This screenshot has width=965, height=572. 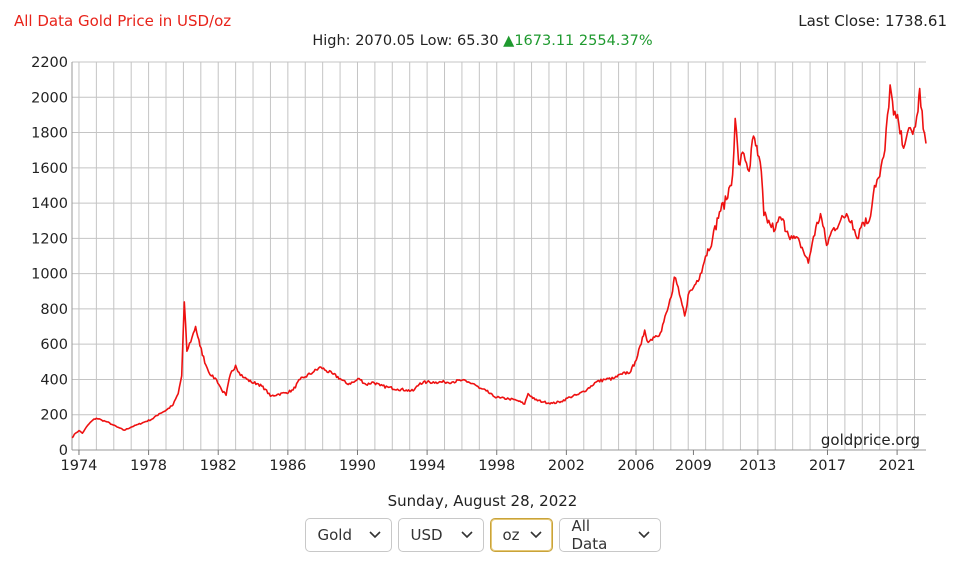 I want to click on x-tick-label: 1994, so click(x=427, y=466).